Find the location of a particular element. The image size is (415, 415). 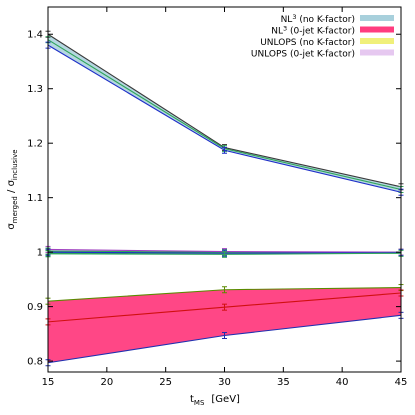

y-axis-label: σmerged / σinclusive is located at coordinates (12, 189).